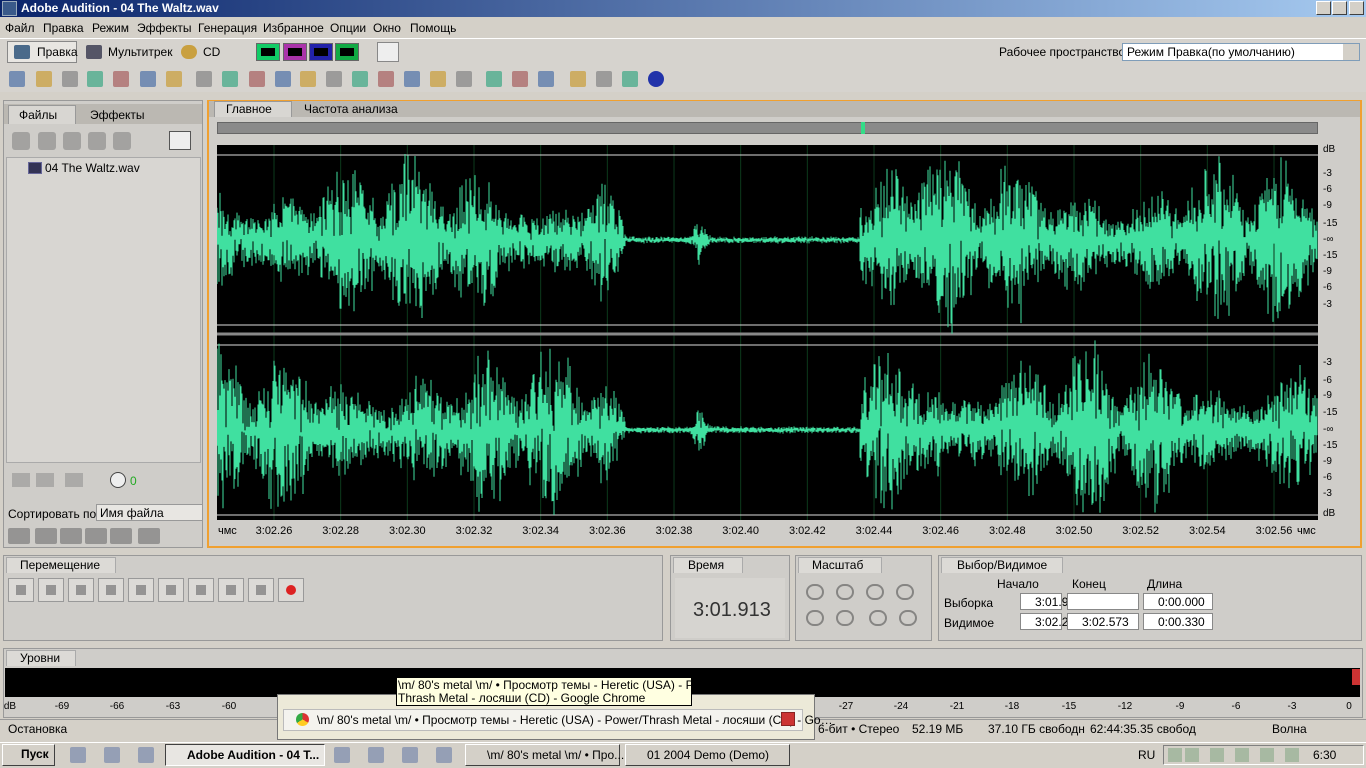  I want to click on menu-item: Генерация, so click(228, 28).